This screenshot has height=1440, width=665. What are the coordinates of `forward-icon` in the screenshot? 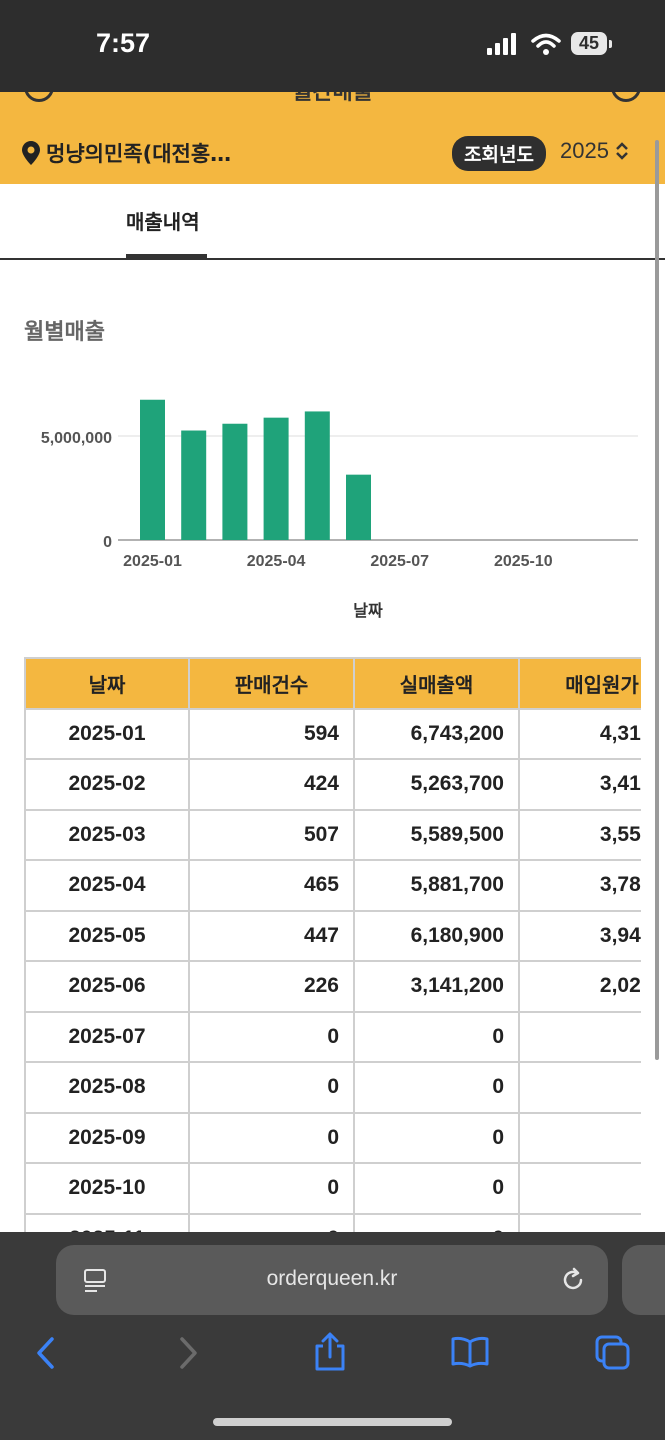 It's located at (189, 1353).